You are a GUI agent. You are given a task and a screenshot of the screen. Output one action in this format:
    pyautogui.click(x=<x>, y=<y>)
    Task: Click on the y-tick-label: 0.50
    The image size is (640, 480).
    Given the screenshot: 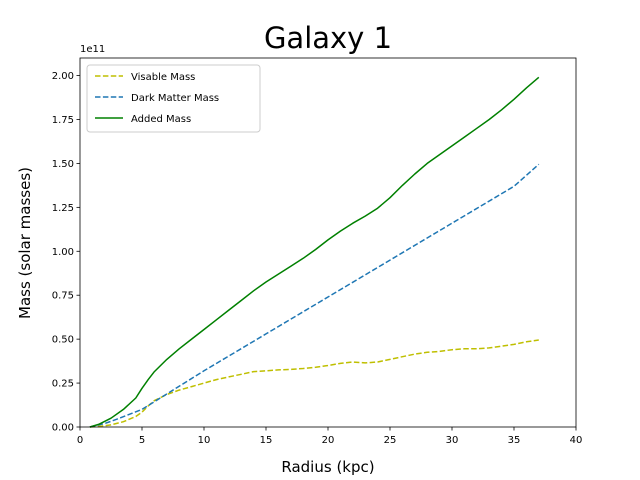 What is the action you would take?
    pyautogui.click(x=63, y=340)
    